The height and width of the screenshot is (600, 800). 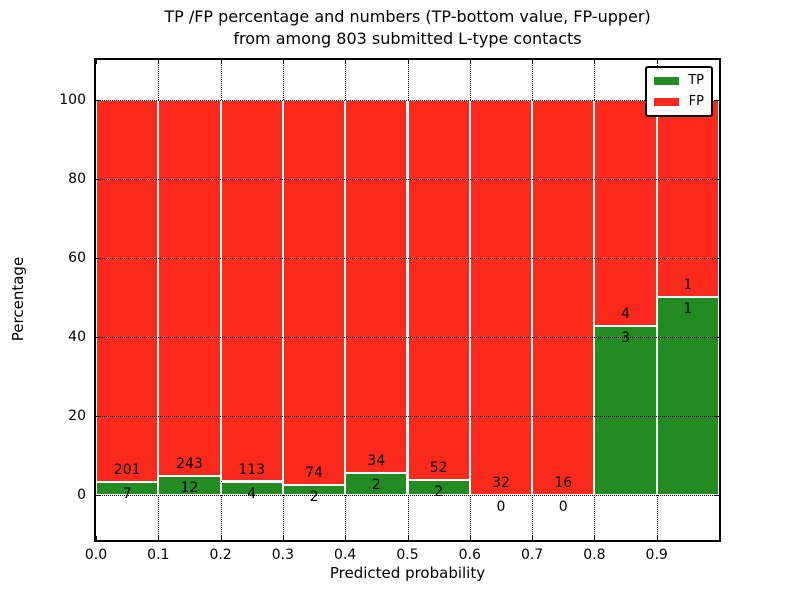 What do you see at coordinates (469, 555) in the screenshot?
I see `x-tick-label: 0.6` at bounding box center [469, 555].